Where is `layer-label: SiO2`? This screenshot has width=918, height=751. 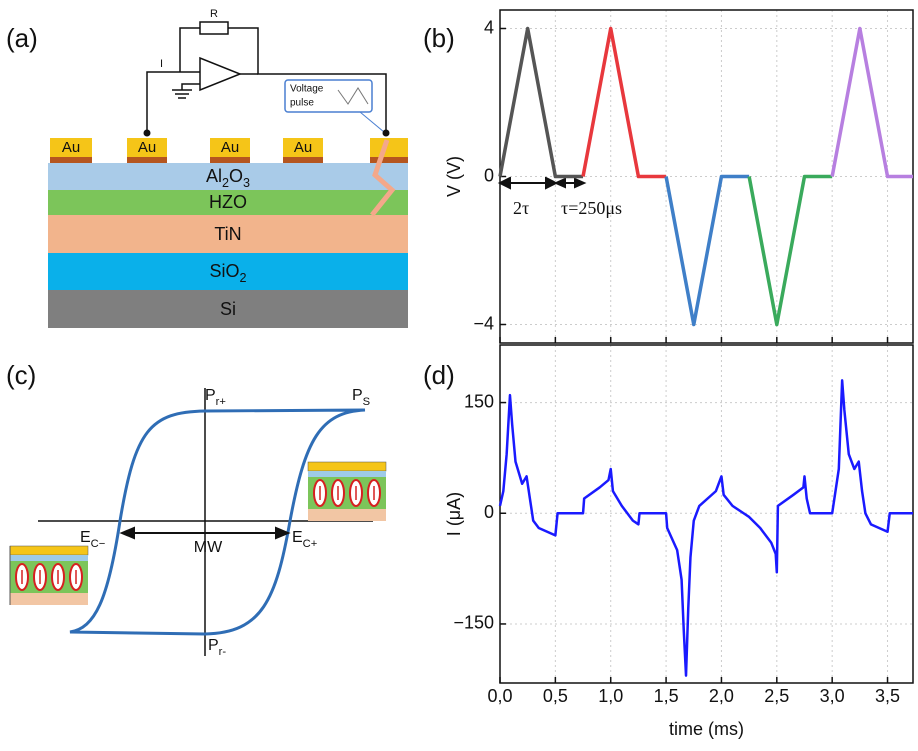
layer-label: SiO2 is located at coordinates (227, 273).